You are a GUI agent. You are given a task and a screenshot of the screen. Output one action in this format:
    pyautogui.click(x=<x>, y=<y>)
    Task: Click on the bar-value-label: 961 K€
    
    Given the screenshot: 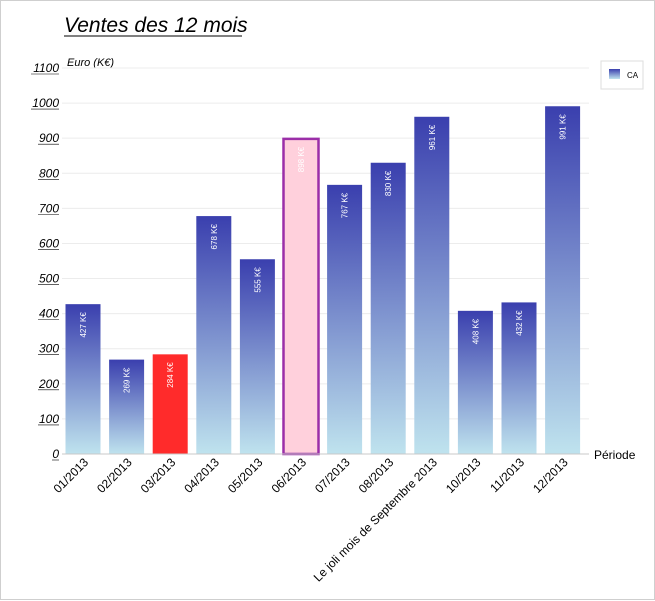 What is the action you would take?
    pyautogui.click(x=432, y=137)
    